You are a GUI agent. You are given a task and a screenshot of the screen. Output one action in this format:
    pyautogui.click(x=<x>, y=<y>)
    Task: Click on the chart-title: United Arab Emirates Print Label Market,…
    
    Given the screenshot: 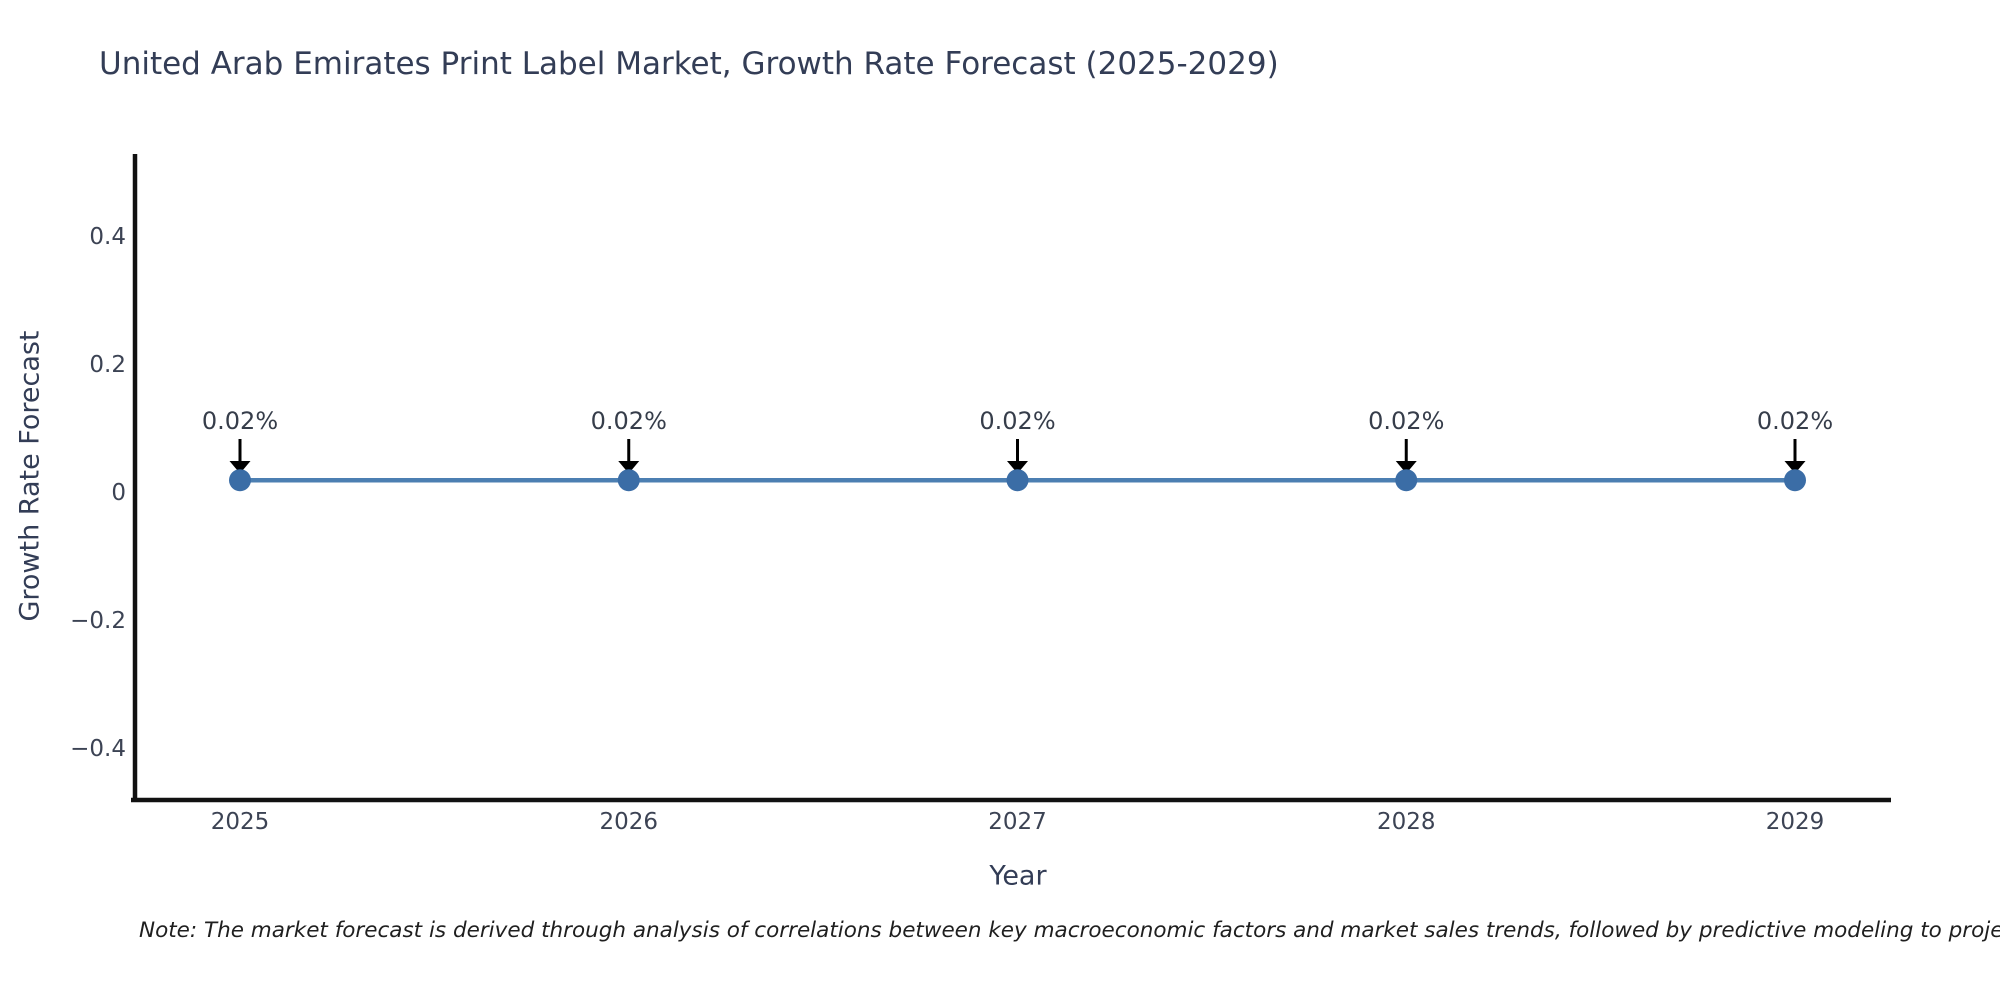 What is the action you would take?
    pyautogui.click(x=689, y=64)
    